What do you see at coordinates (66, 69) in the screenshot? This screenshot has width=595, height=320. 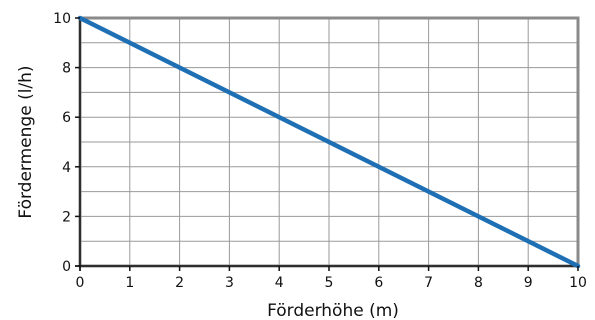 I see `y-tick-label: 8` at bounding box center [66, 69].